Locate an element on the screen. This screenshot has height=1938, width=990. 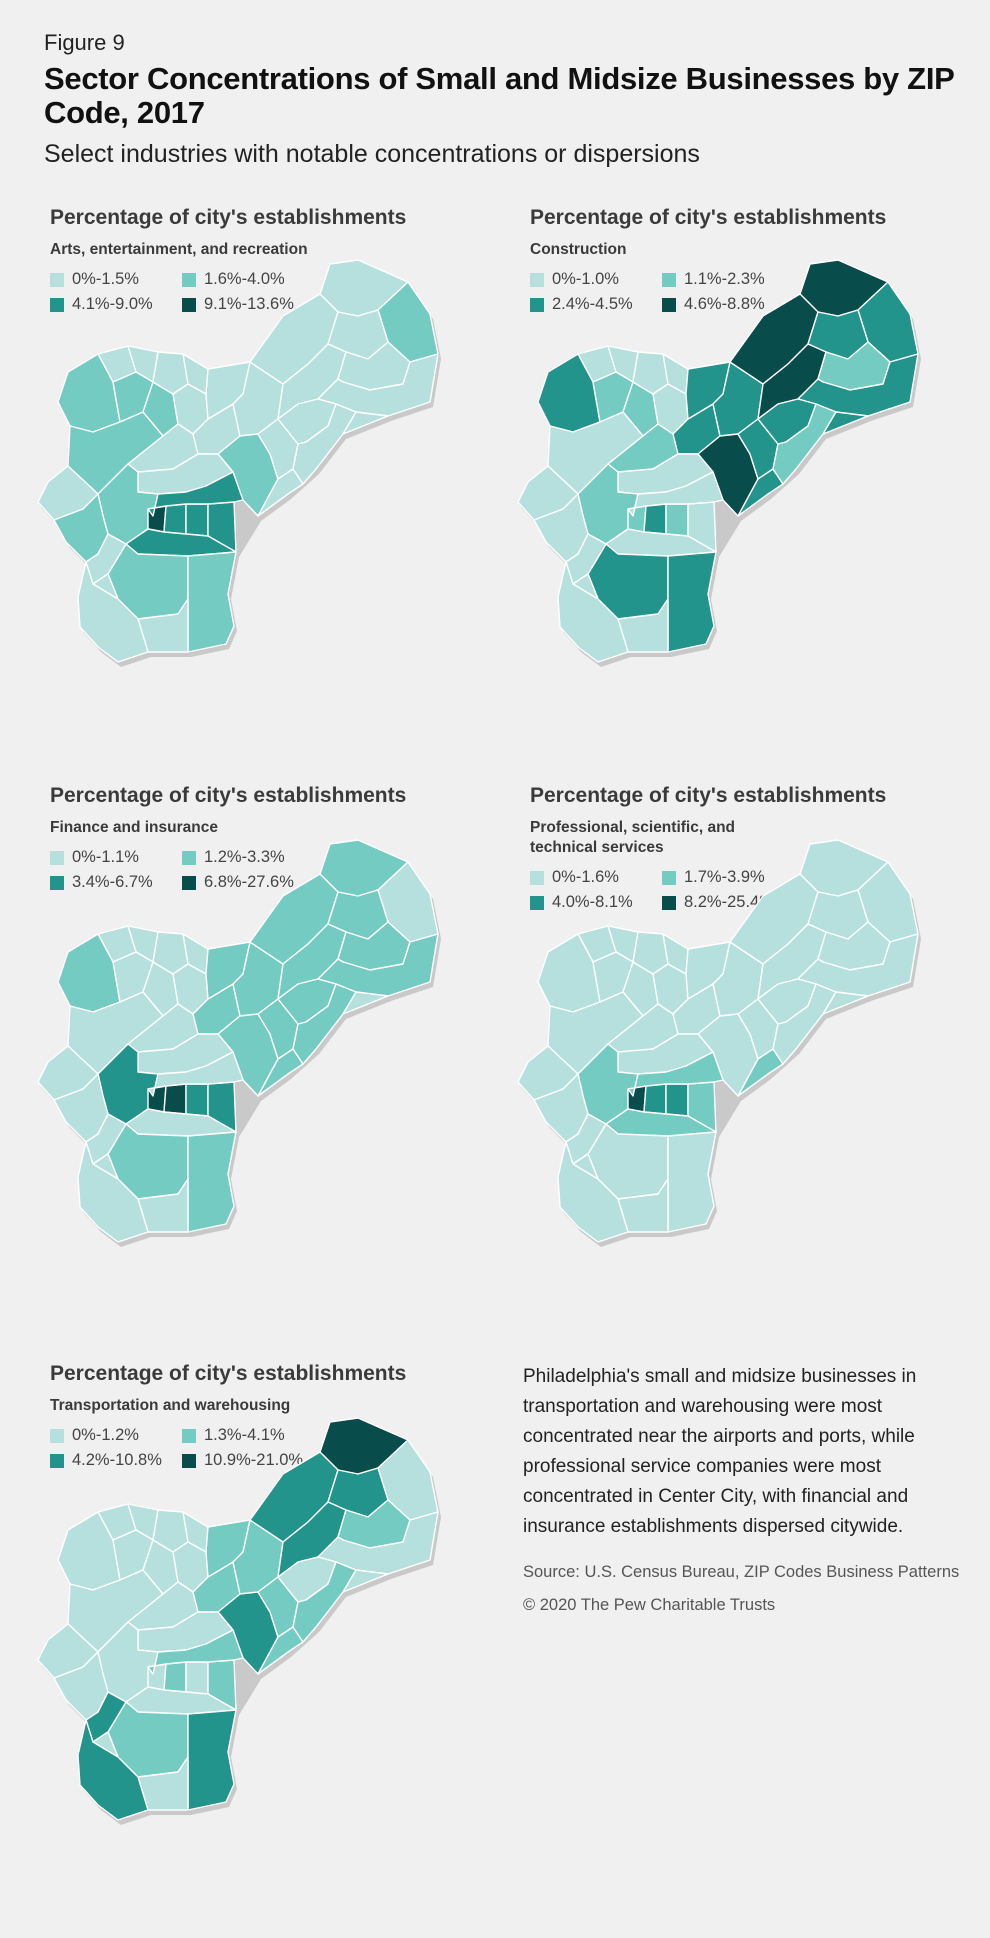
legend-item: 9.1%-13.6% is located at coordinates (262, 304).